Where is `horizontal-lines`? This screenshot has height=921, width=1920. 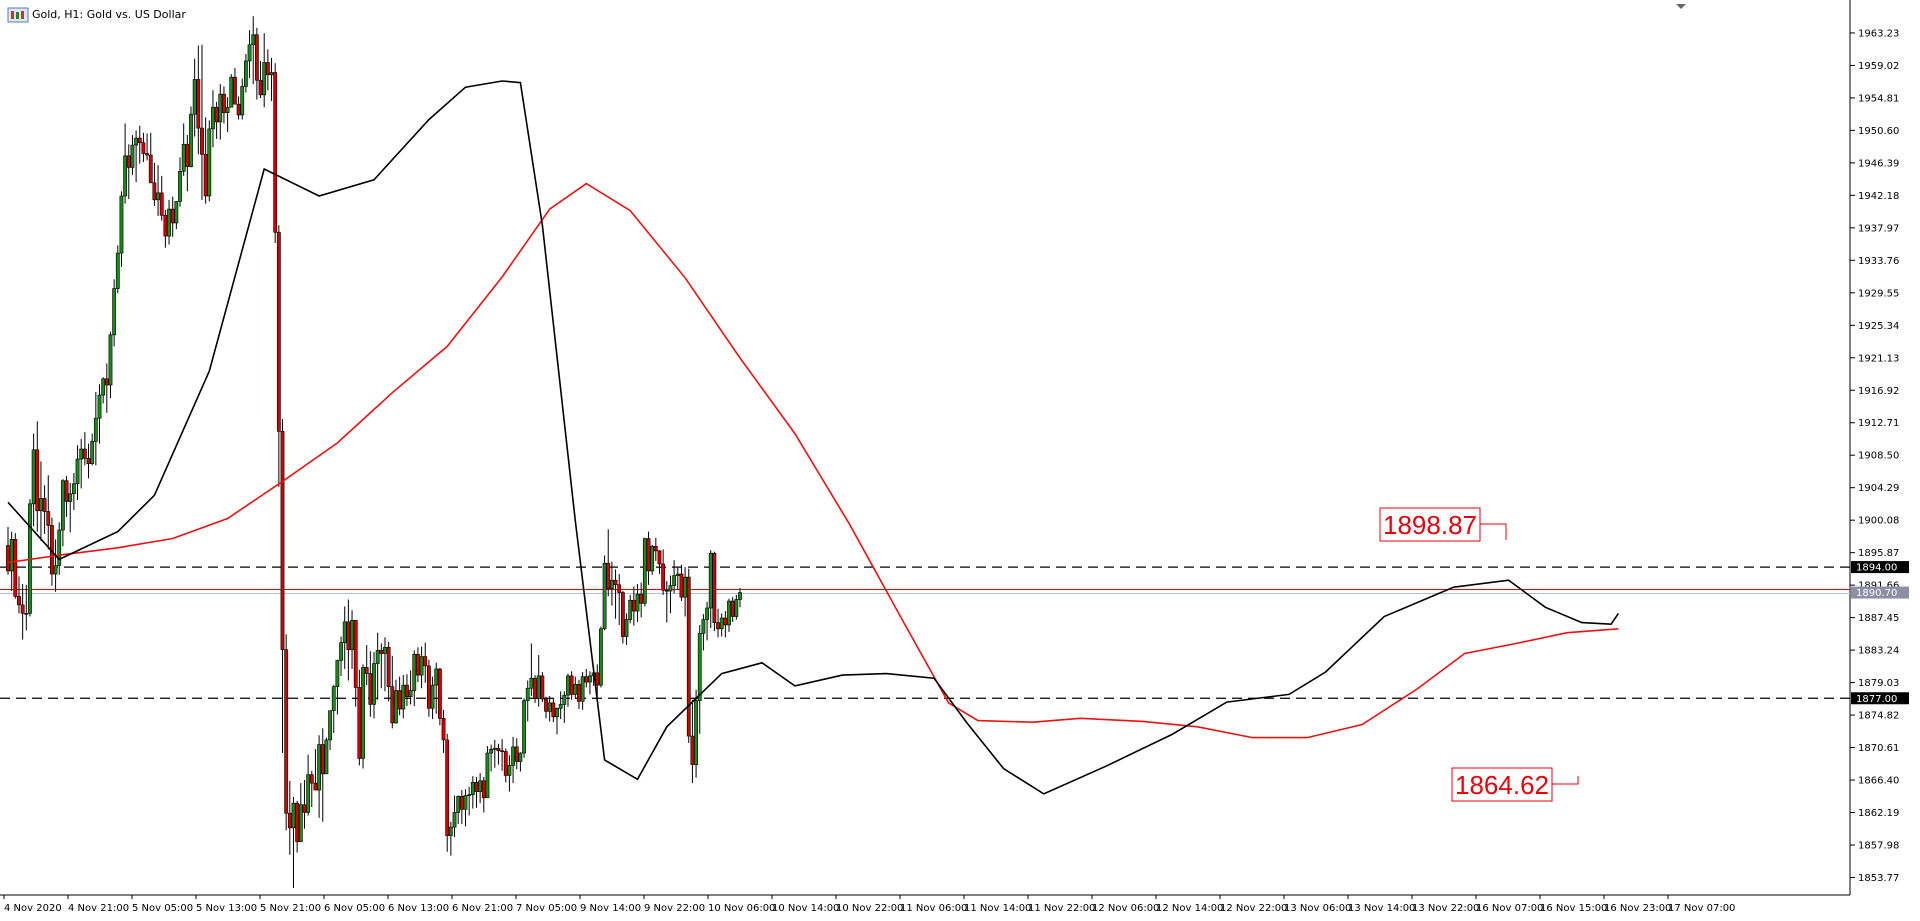 horizontal-lines is located at coordinates (925, 632).